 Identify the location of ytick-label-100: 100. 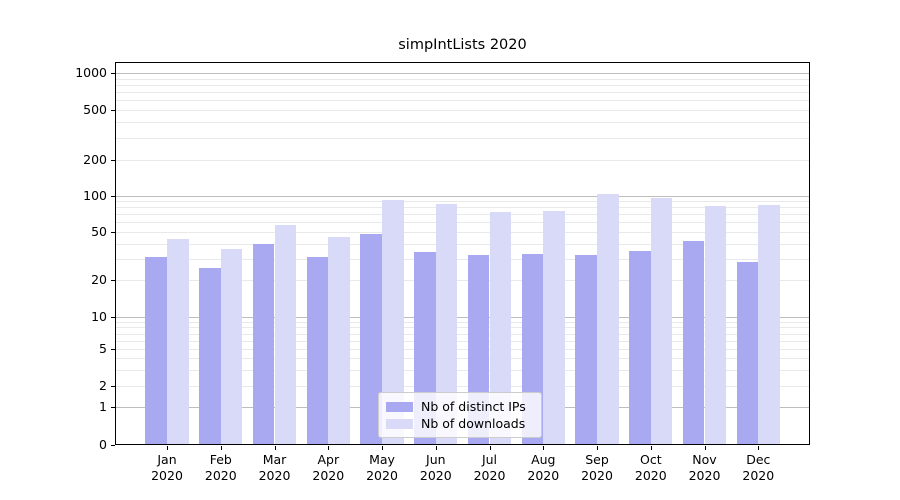
(95, 195).